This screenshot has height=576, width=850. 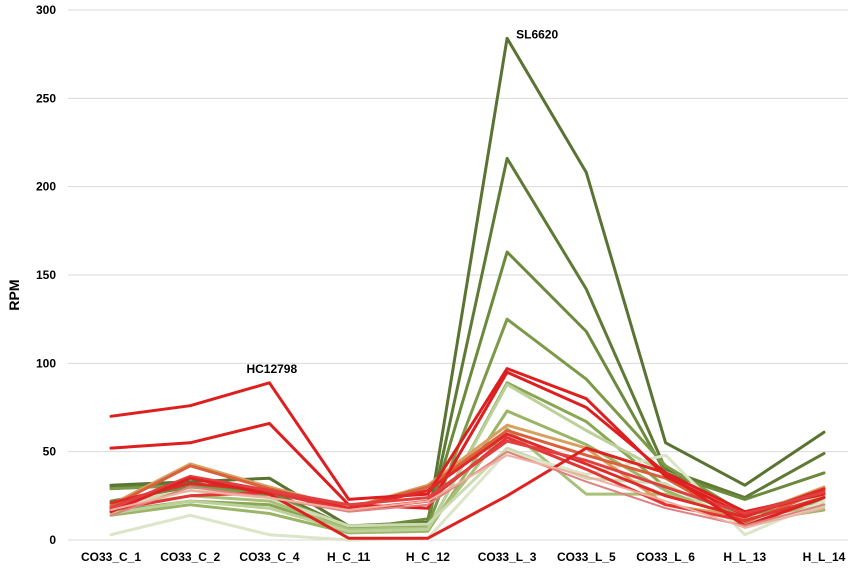 I want to click on y-tick-label: 150, so click(x=46, y=275).